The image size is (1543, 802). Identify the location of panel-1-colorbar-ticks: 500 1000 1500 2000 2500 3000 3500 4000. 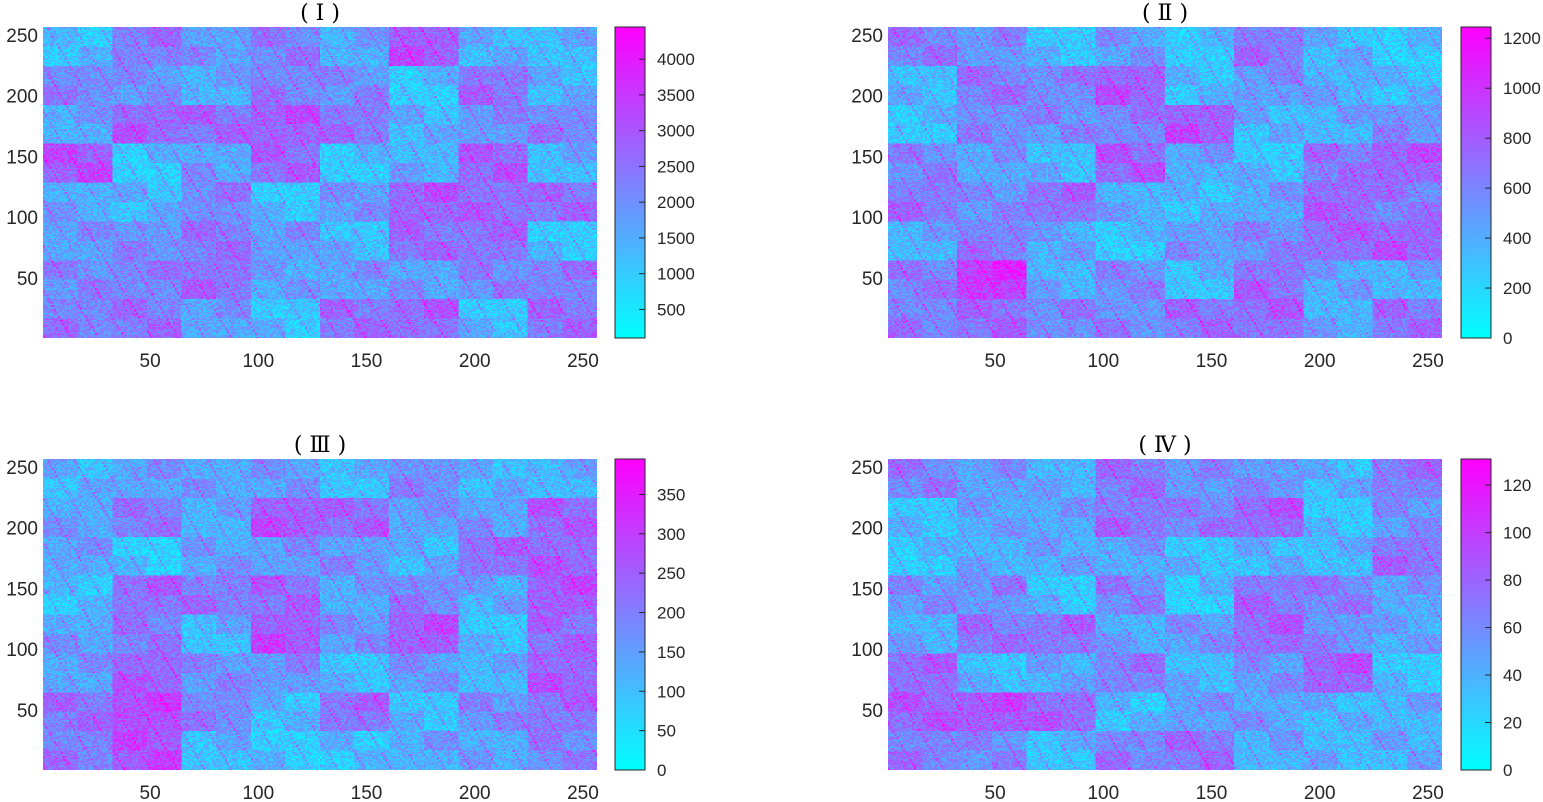
(667, 184).